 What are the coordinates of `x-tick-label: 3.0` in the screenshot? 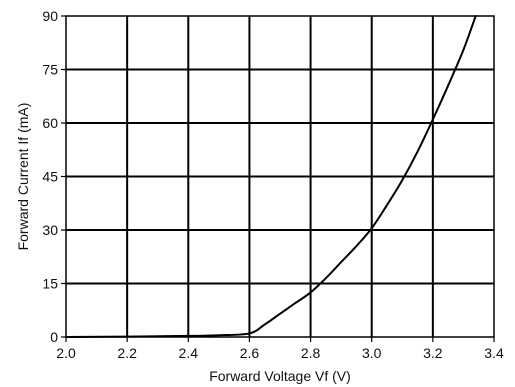 It's located at (372, 353).